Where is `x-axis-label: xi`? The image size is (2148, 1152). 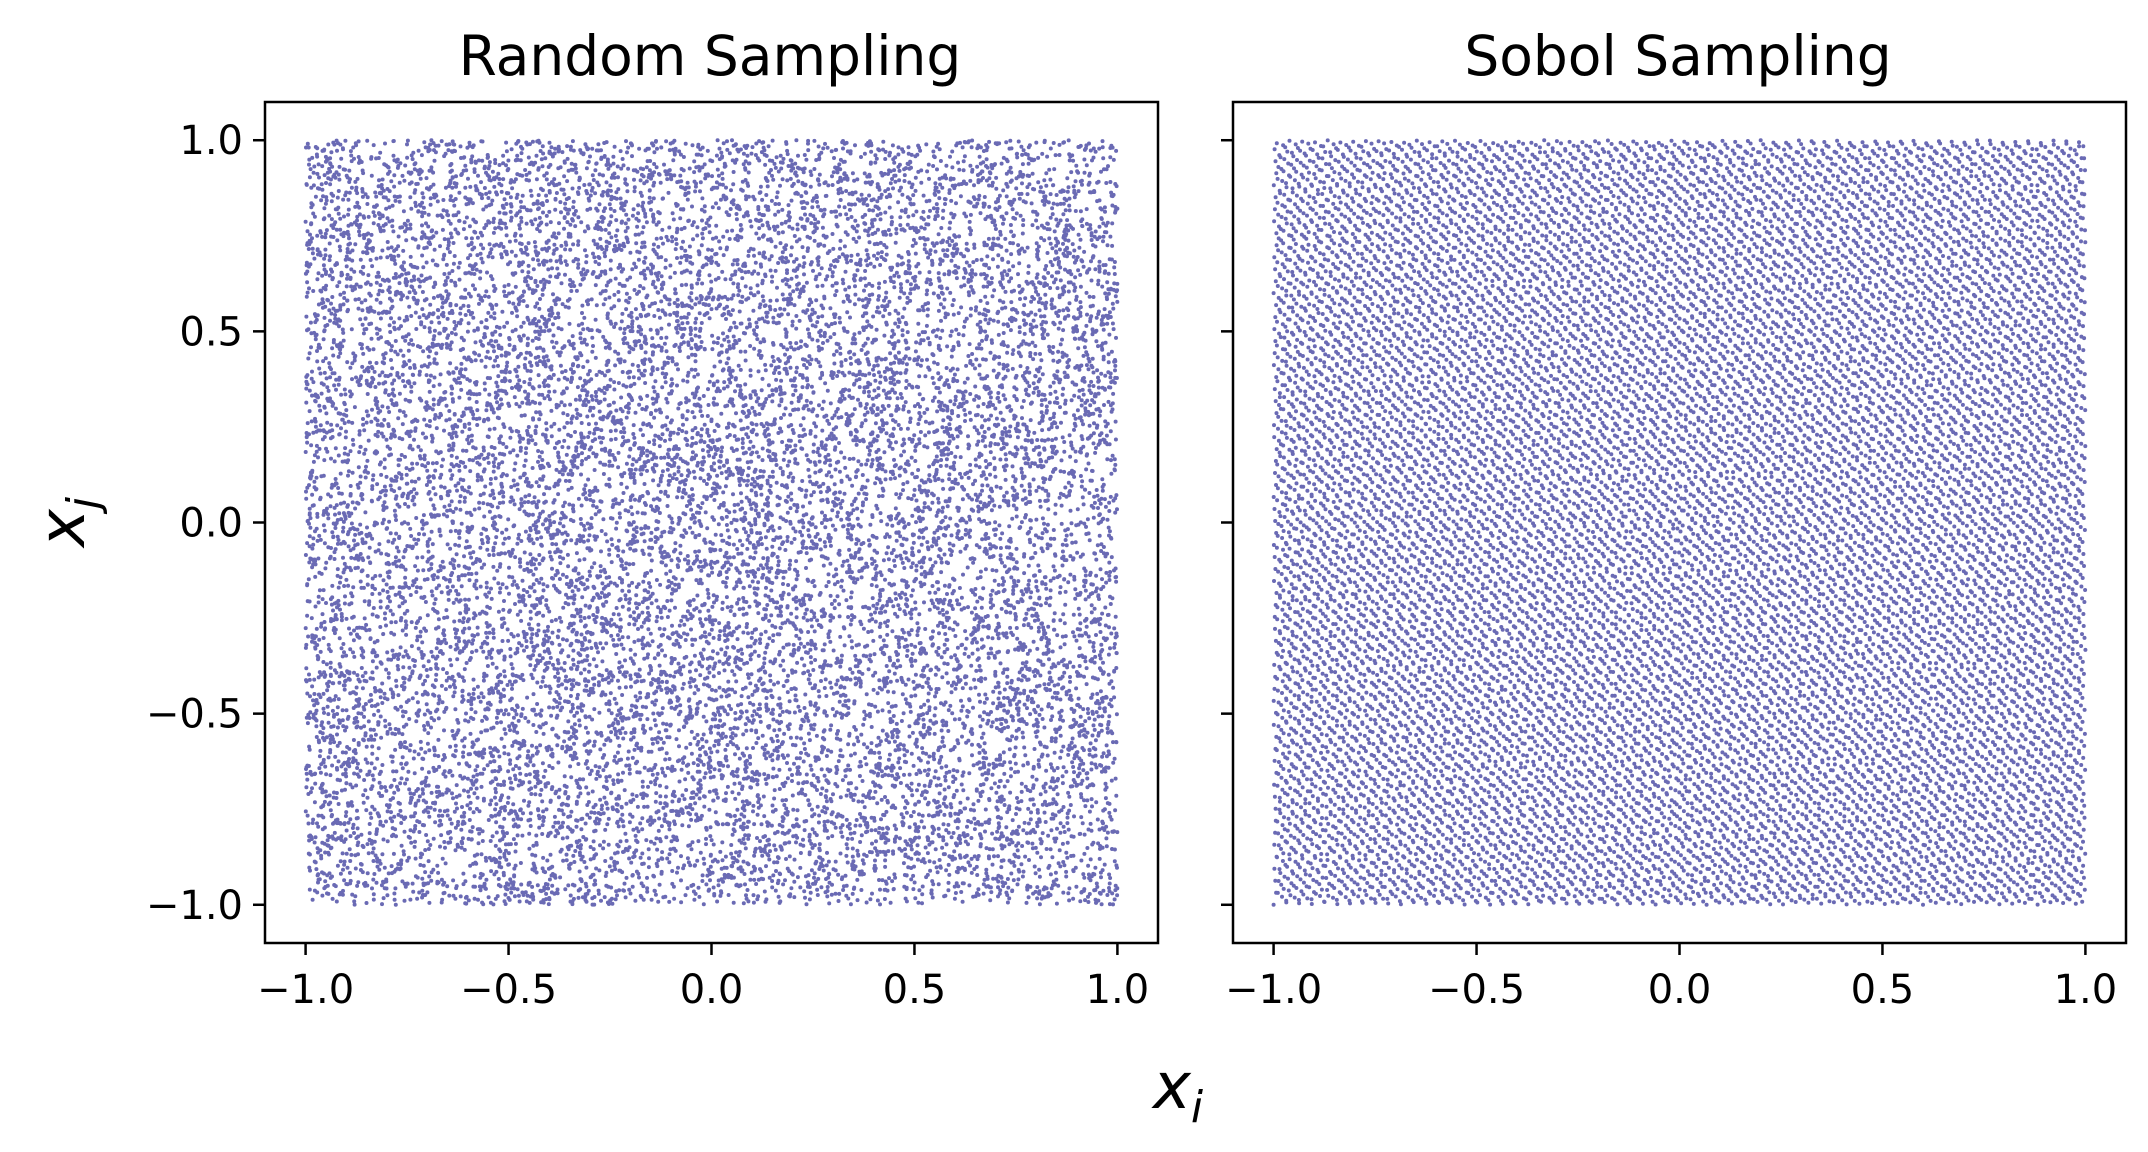 x-axis-label: xi is located at coordinates (1177, 1091).